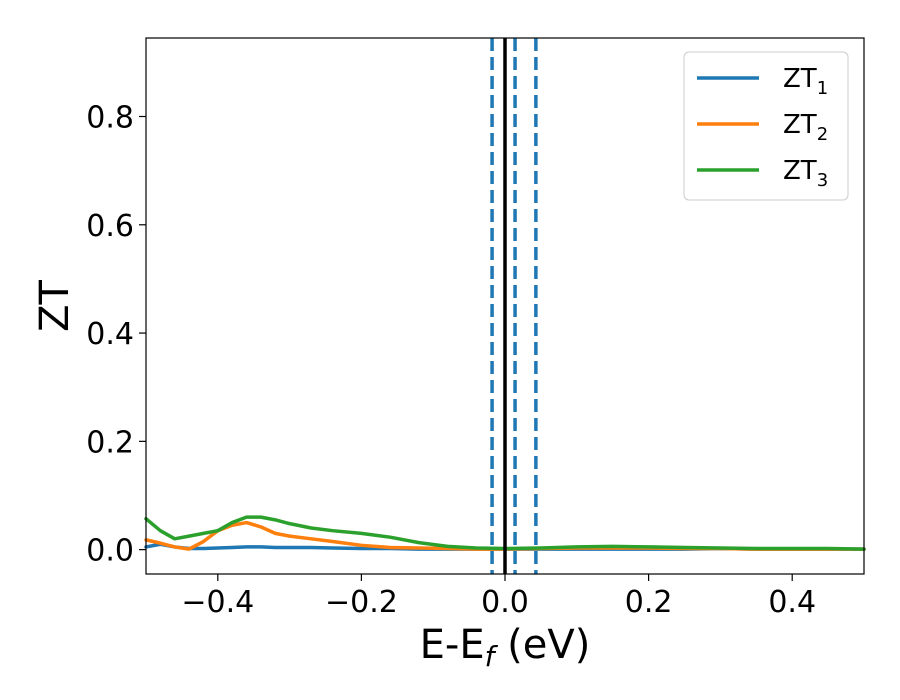 Image resolution: width=900 pixels, height=700 pixels. I want to click on y-tick-label: 0.6, so click(110, 226).